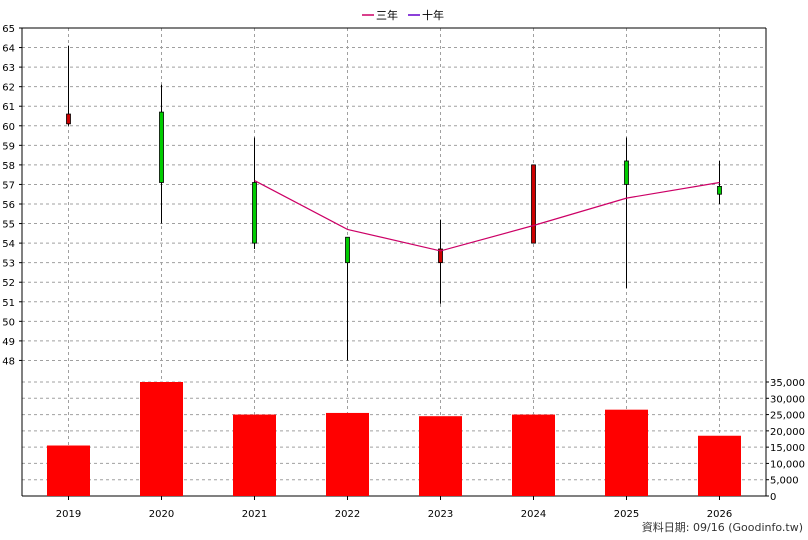 Image resolution: width=808 pixels, height=540 pixels. I want to click on legend: 三年 十年, so click(403, 15).